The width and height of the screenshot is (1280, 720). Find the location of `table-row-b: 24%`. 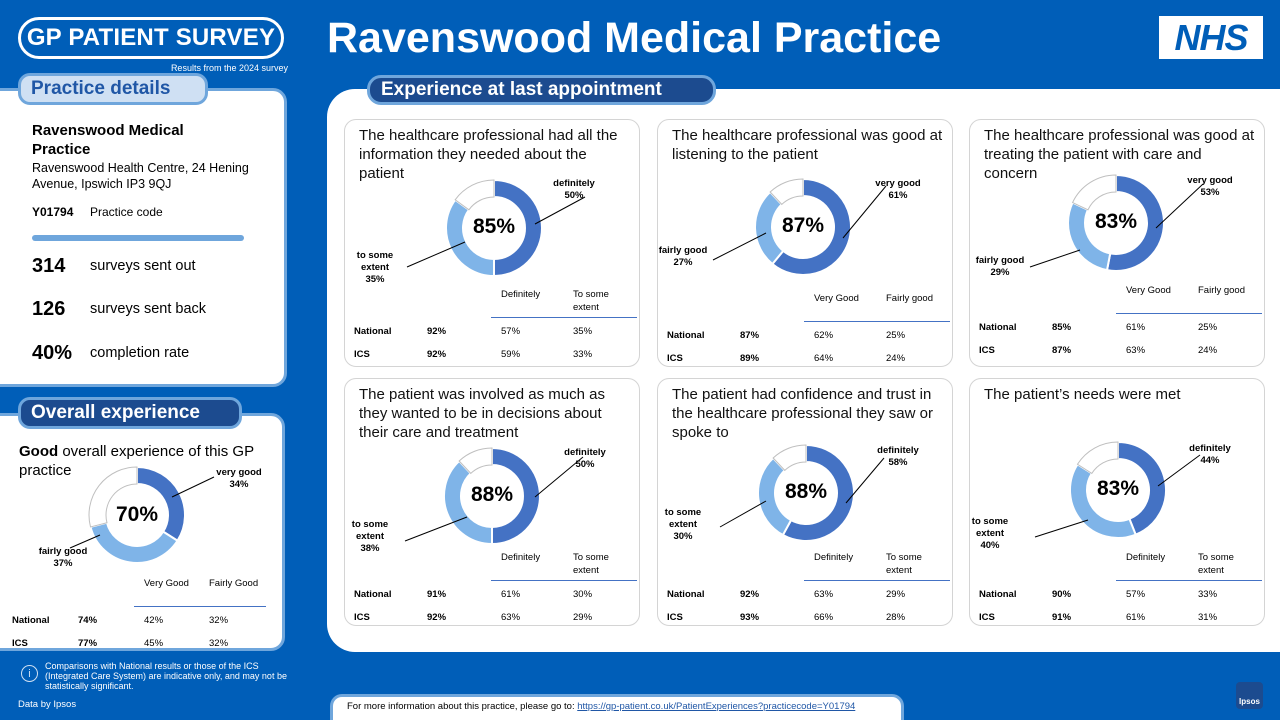

table-row-b: 24% is located at coordinates (1208, 350).